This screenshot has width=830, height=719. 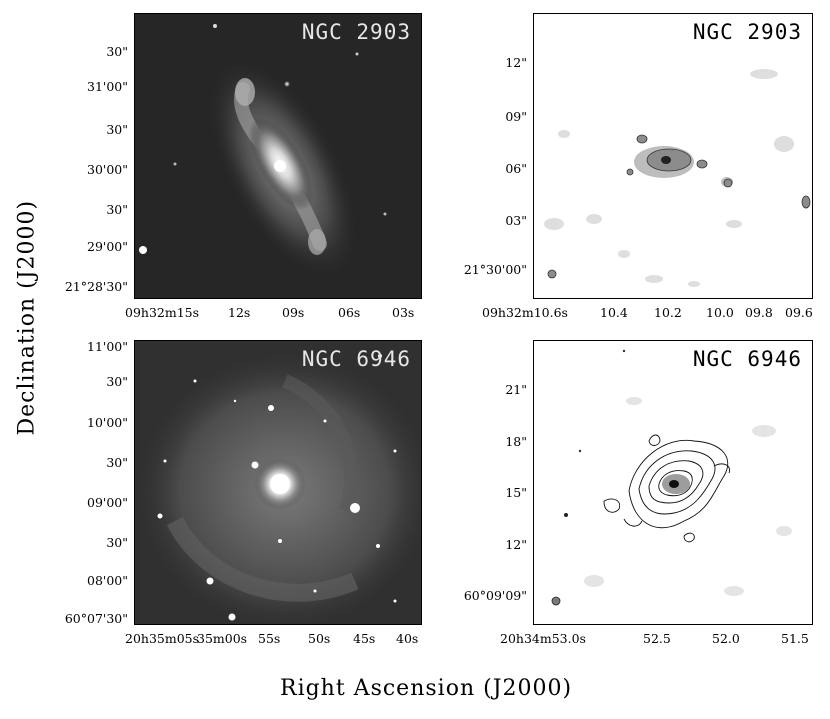 I want to click on x-tick-label: 09s, so click(x=293, y=312).